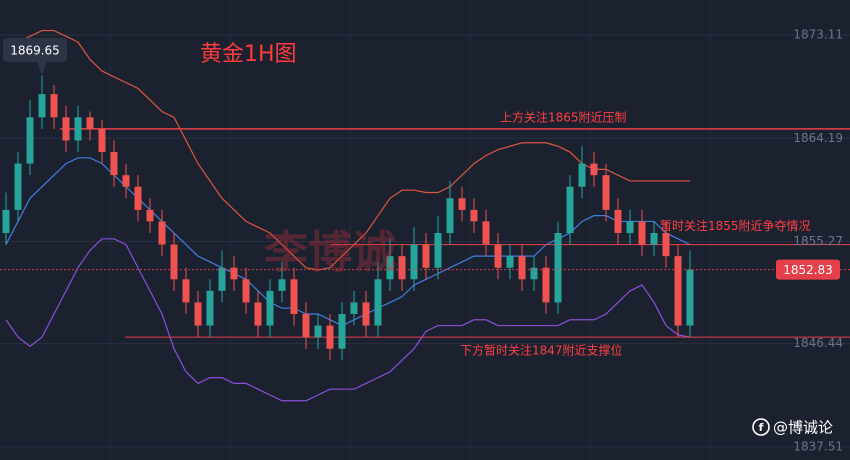 The image size is (850, 460). I want to click on y-tick-label: 1846.44, so click(818, 343).